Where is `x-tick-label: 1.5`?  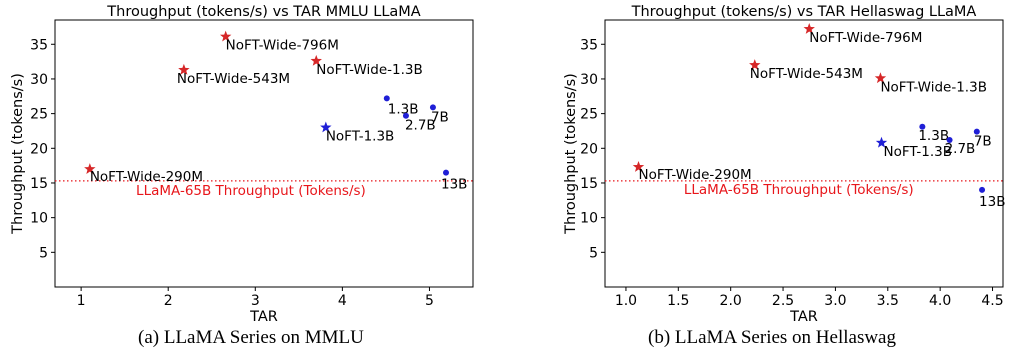 x-tick-label: 1.5 is located at coordinates (678, 301).